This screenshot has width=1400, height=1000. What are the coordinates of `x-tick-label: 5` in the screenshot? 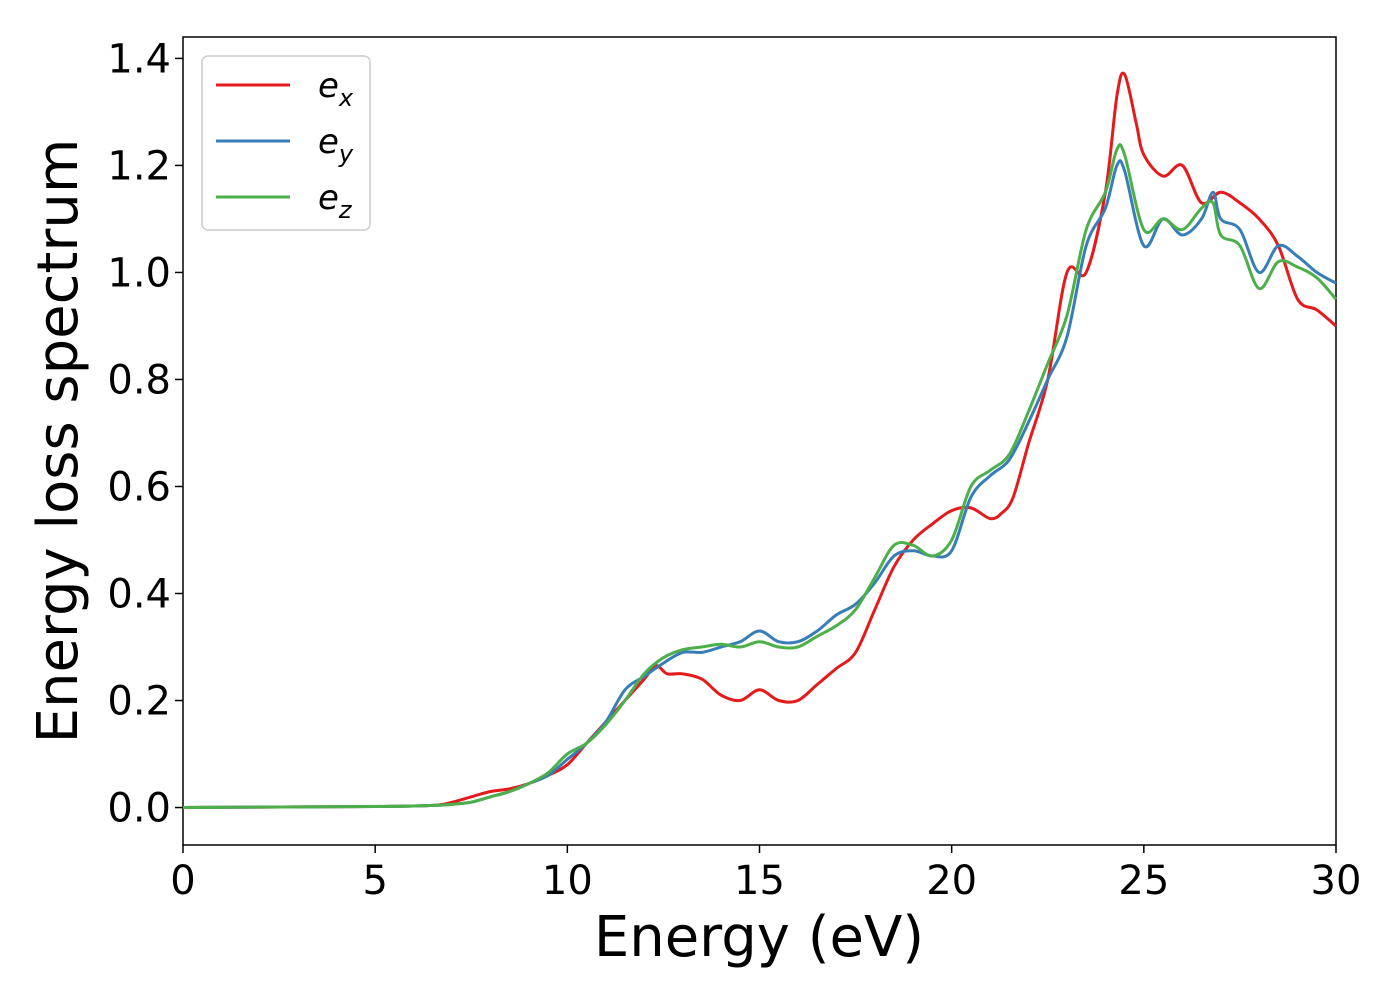 It's located at (374, 881).